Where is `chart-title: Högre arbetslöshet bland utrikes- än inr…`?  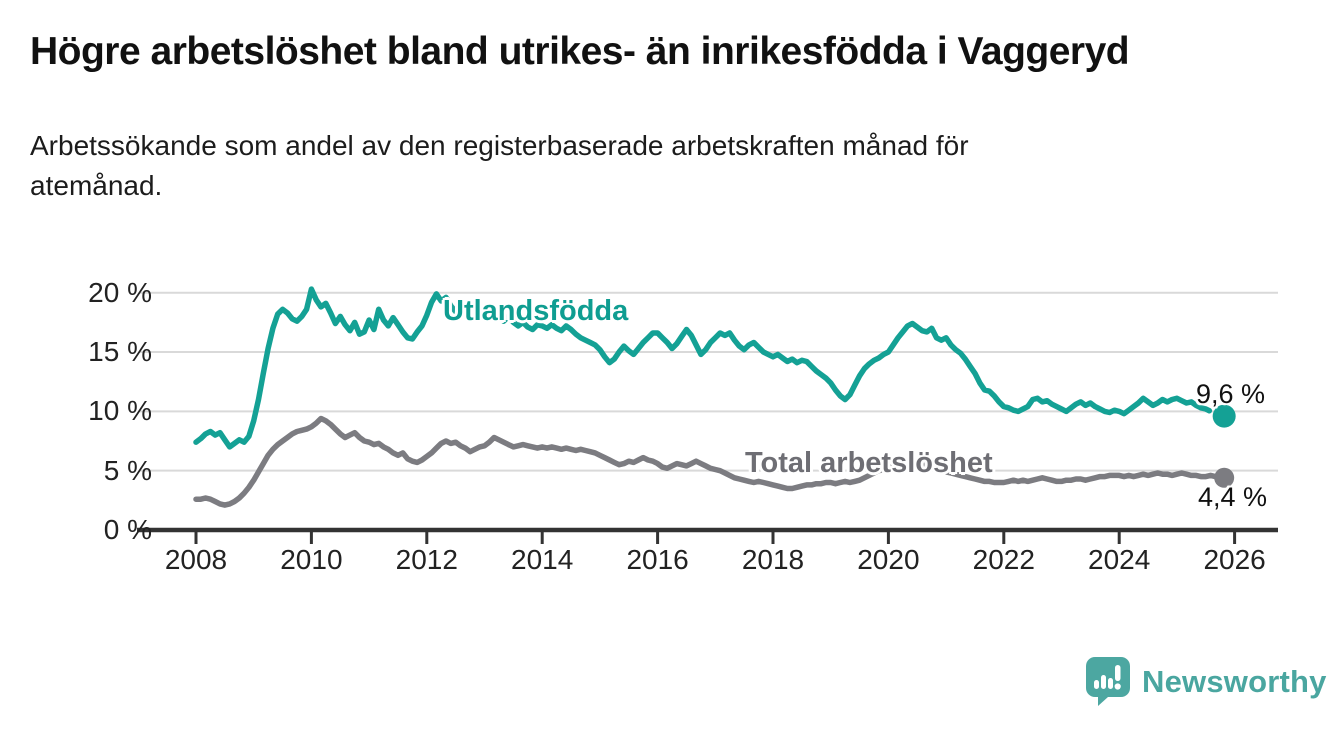
chart-title: Högre arbetslöshet bland utrikes- än inr… is located at coordinates (580, 51).